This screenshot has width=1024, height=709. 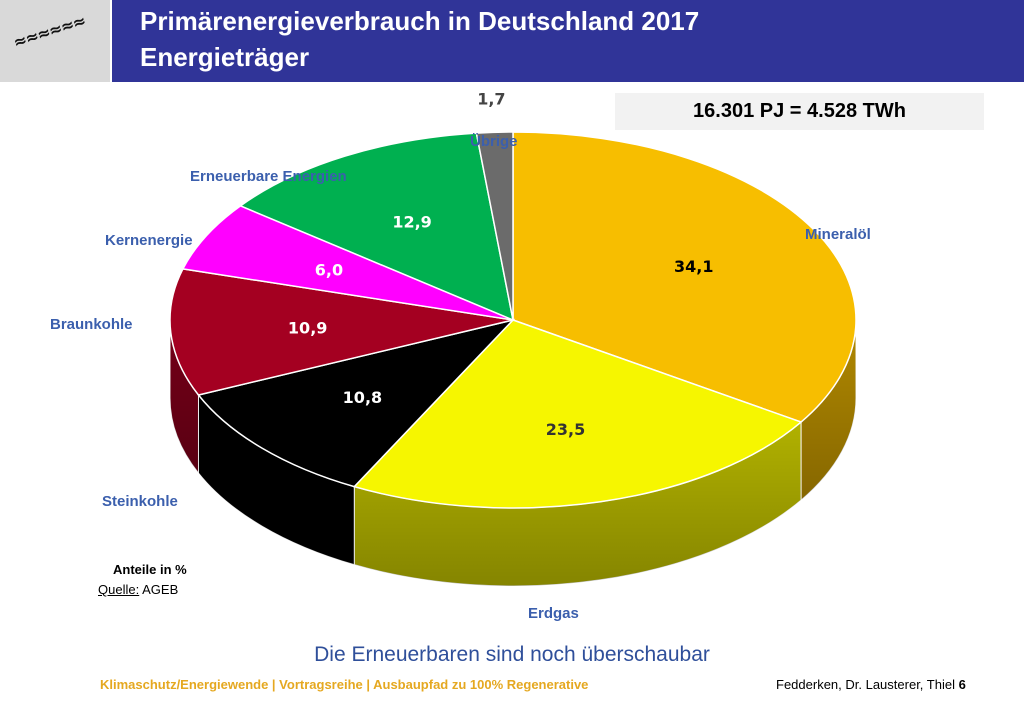 What do you see at coordinates (962, 684) in the screenshot?
I see `page-number: 6` at bounding box center [962, 684].